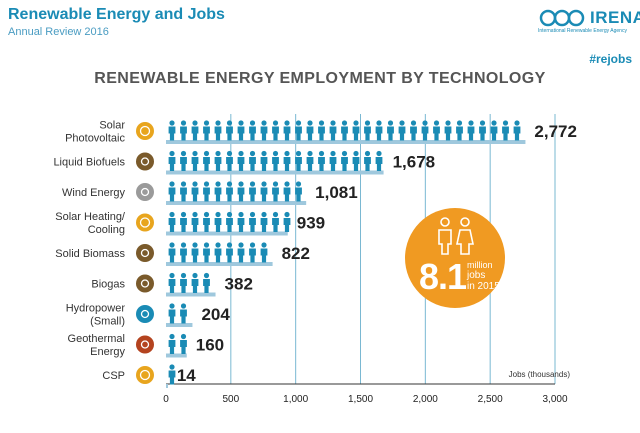 This screenshot has width=640, height=433. Describe the element at coordinates (96, 315) in the screenshot. I see `category-label: Hydropower (Small)` at that location.